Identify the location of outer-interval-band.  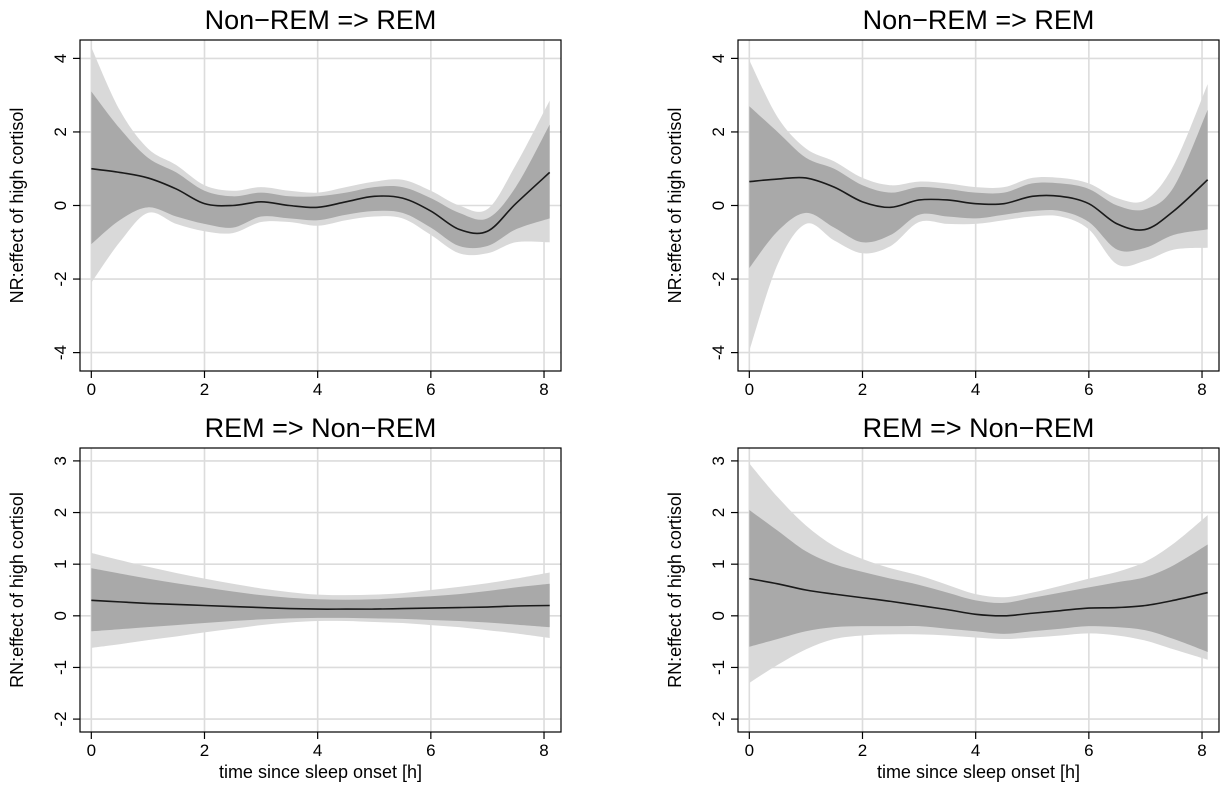
(978, 573).